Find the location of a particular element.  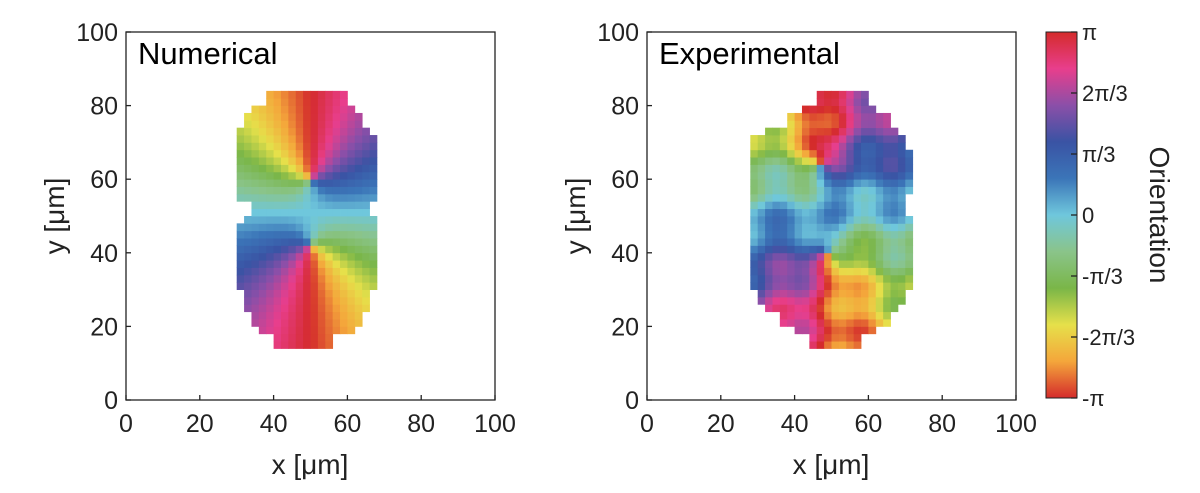

y-tick-label: 60 is located at coordinates (104, 180).